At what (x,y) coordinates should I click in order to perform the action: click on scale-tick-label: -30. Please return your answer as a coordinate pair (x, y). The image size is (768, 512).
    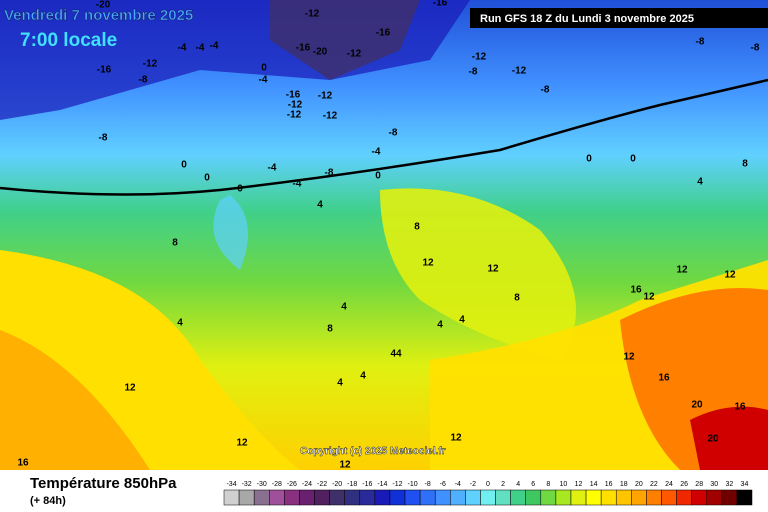
    Looking at the image, I should click on (262, 484).